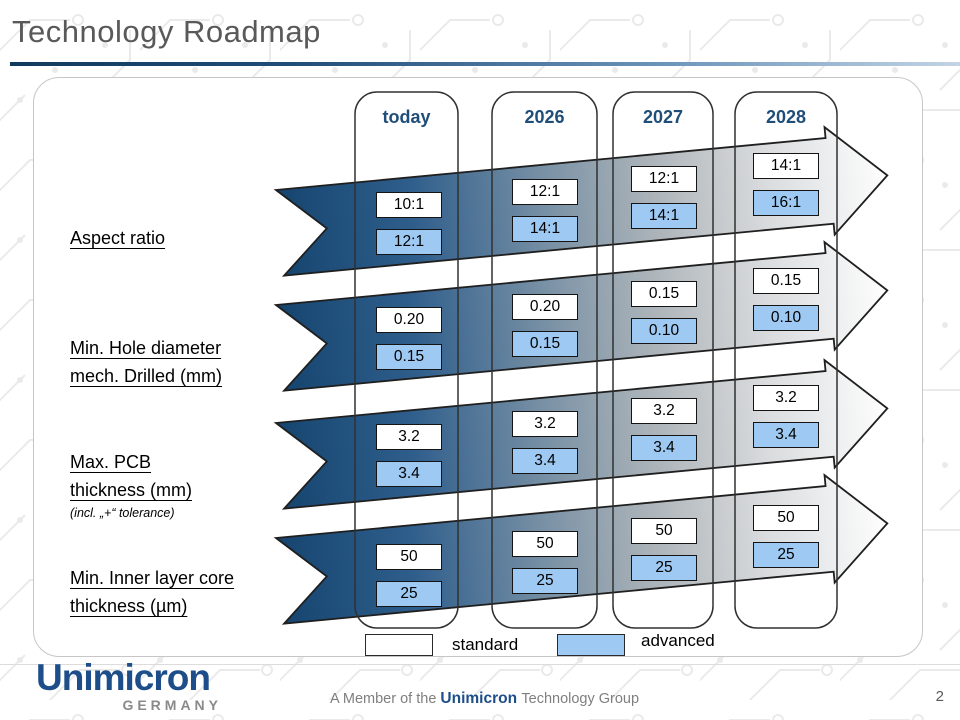 This screenshot has height=720, width=960. Describe the element at coordinates (152, 578) in the screenshot. I see `row-label-line: Min. Inner layer core` at that location.